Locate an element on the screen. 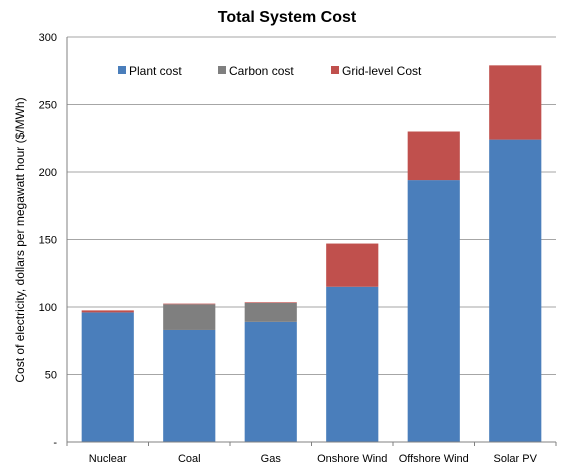  y-tick-label: - is located at coordinates (55, 443).